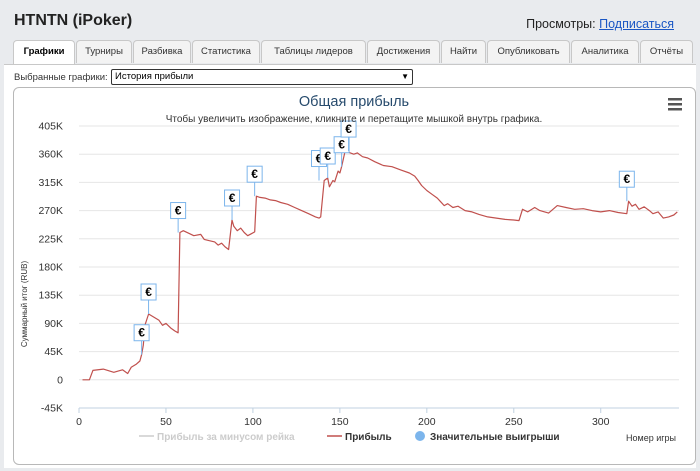  Describe the element at coordinates (104, 51) in the screenshot. I see `tab-tournaments: Турниры` at that location.